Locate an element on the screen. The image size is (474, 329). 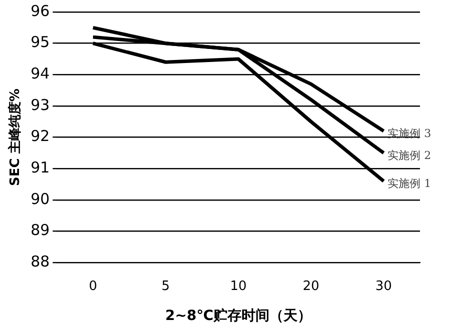
y-tick-label: 96 is located at coordinates (40, 11).